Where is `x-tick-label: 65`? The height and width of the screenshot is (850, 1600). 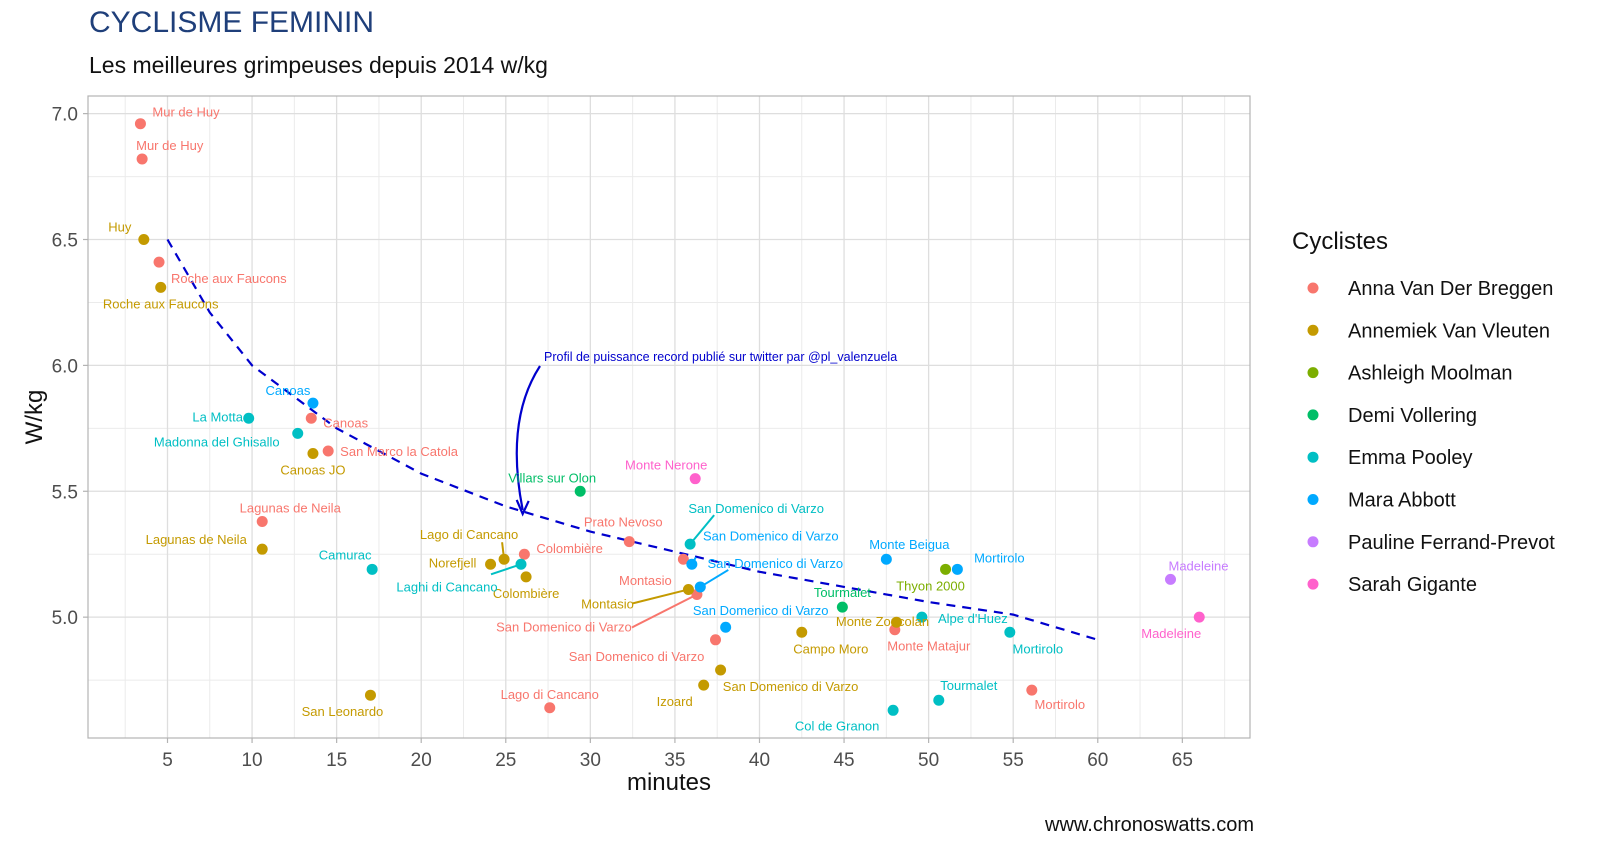
x-tick-label: 65 is located at coordinates (1182, 760).